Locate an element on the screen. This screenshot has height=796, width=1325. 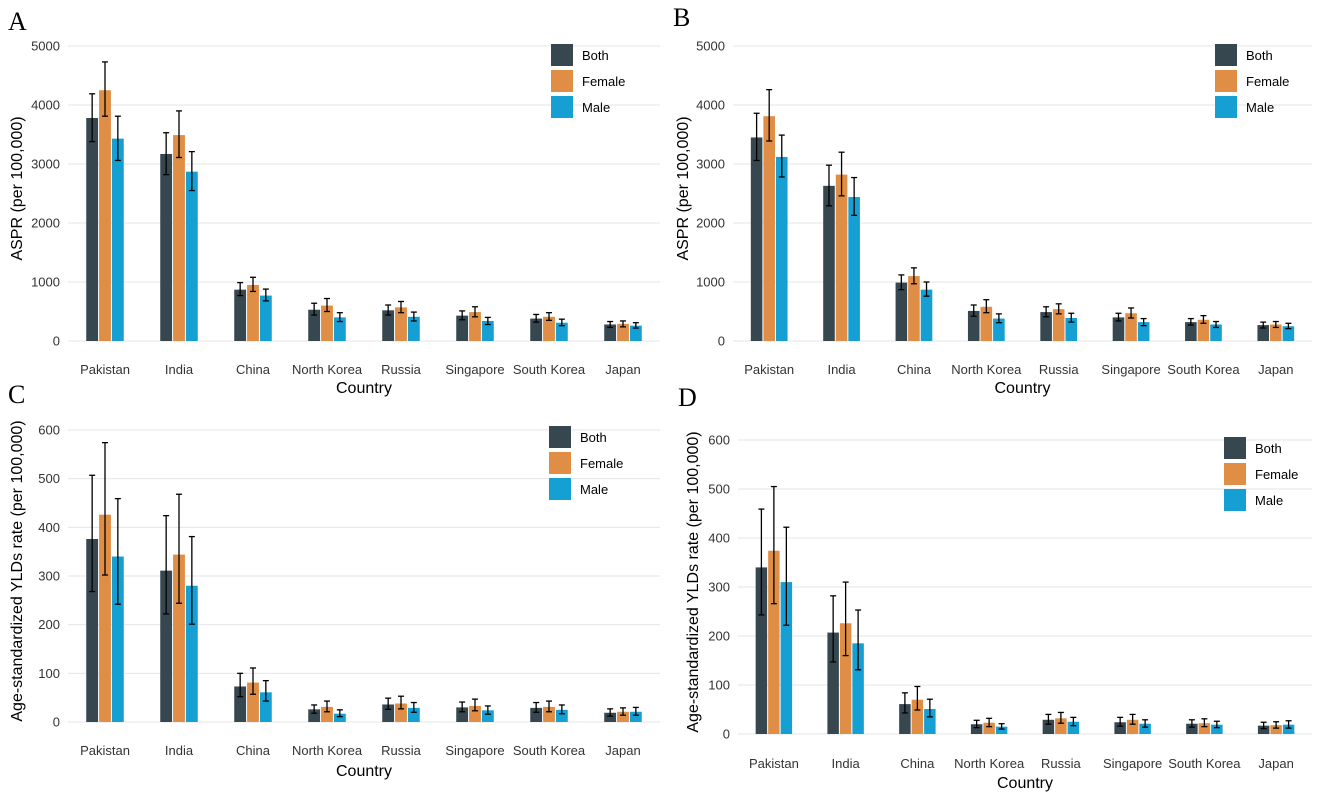
panel-a-y-tick-label: 3000 is located at coordinates (45, 164).